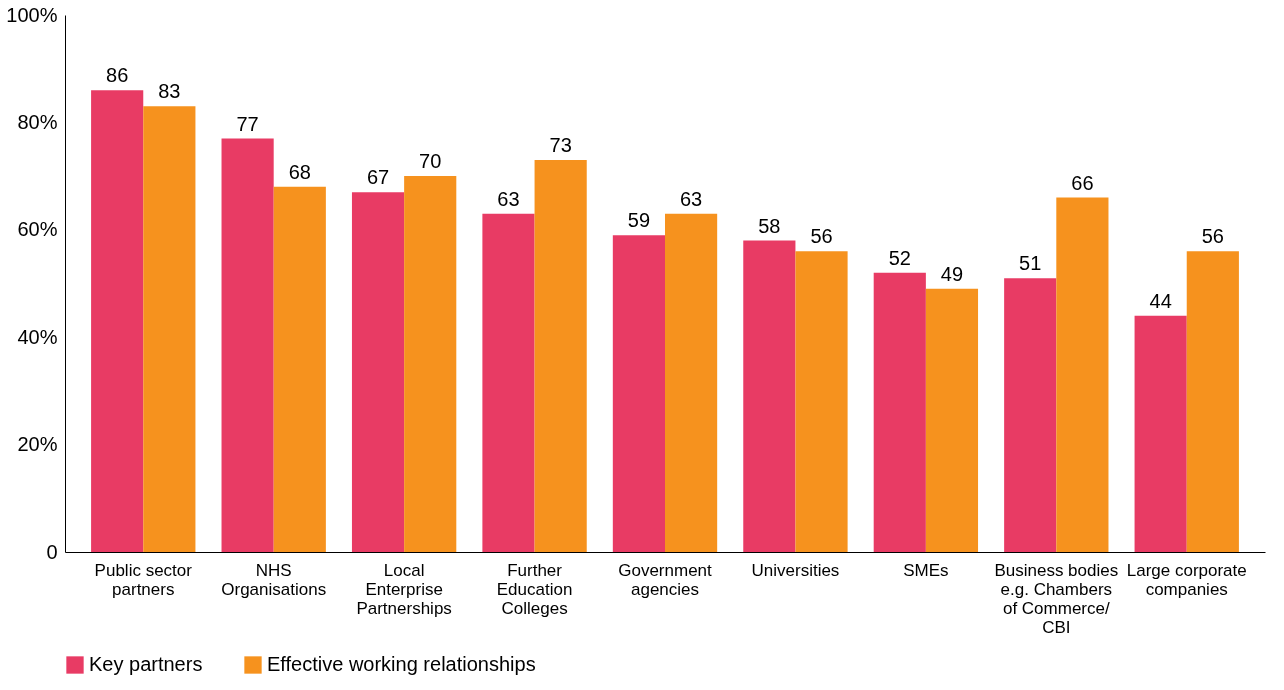 This screenshot has width=1284, height=690. Describe the element at coordinates (117, 75) in the screenshot. I see `data-label: 86` at that location.